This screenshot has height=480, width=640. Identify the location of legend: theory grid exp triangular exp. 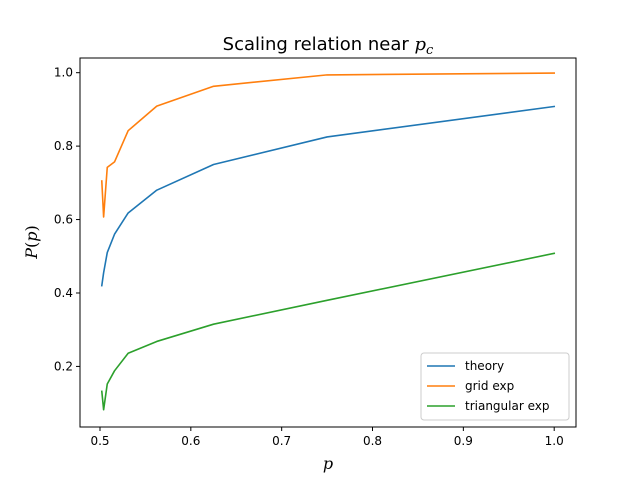
(495, 386).